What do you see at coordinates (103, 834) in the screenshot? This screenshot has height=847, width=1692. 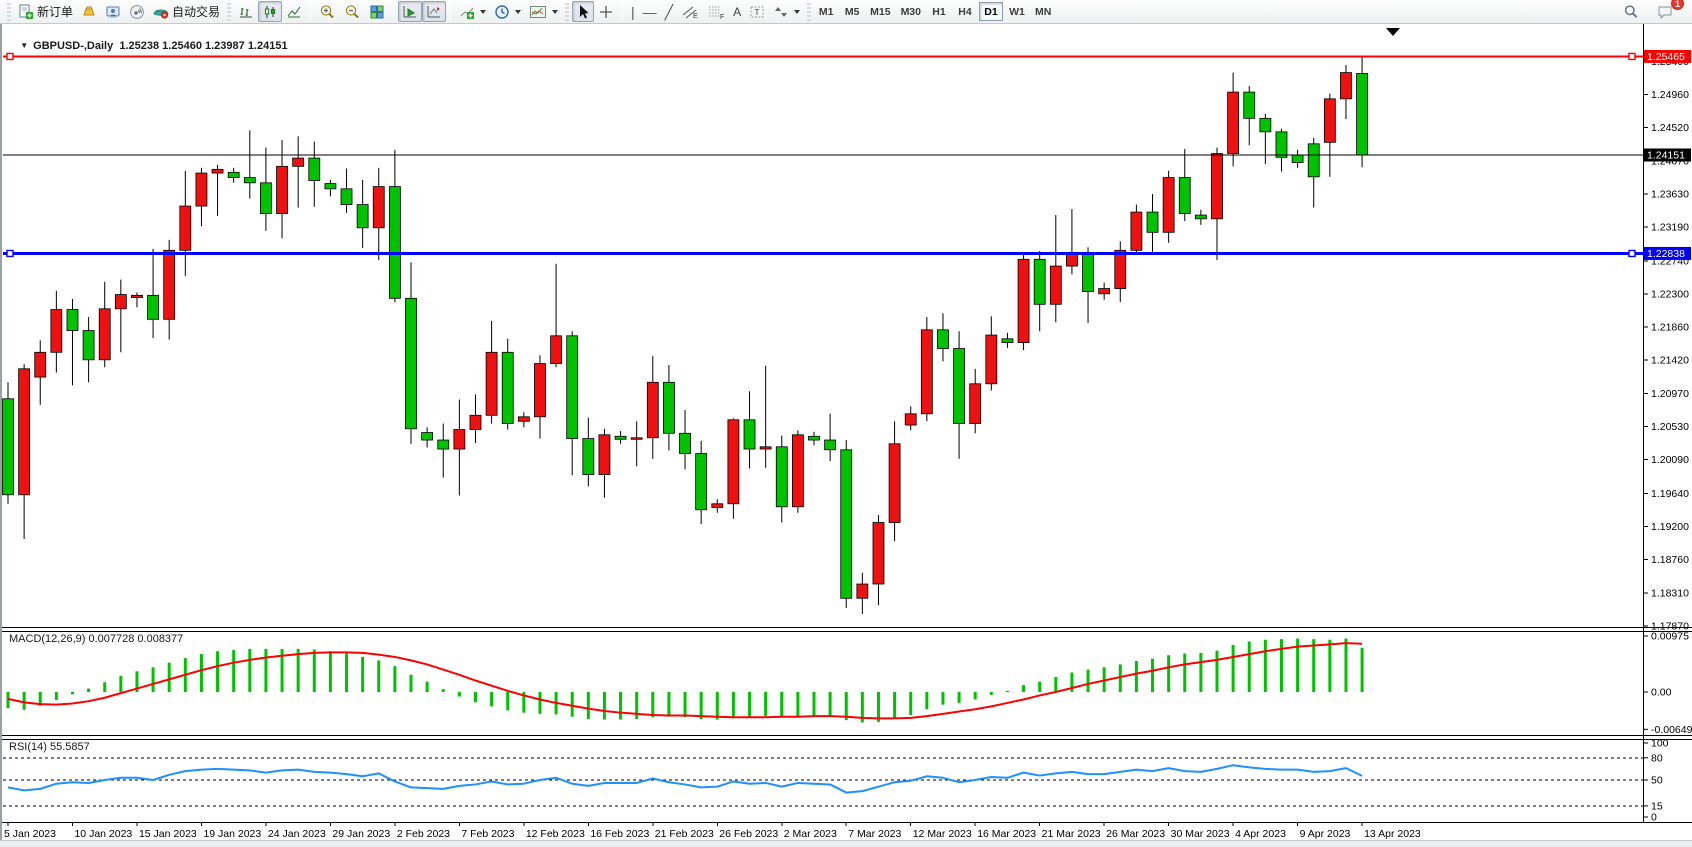 I see `date-axis-label: 10 Jan 2023` at bounding box center [103, 834].